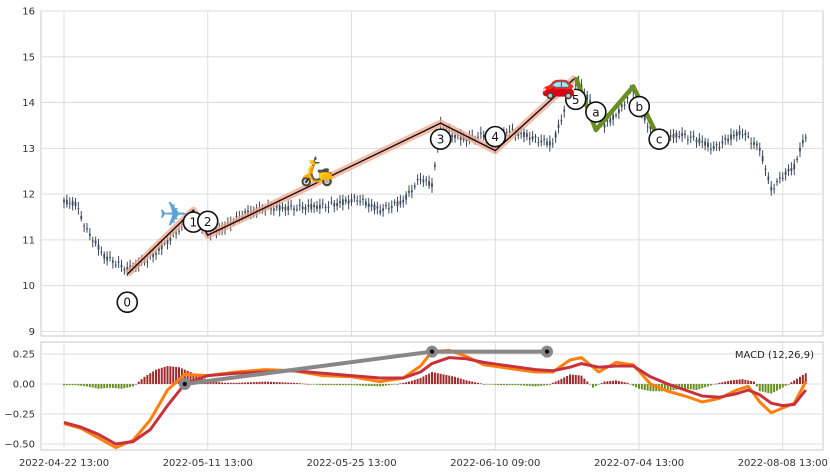  Describe the element at coordinates (28, 240) in the screenshot. I see `price-y-tick-label: 11` at that location.